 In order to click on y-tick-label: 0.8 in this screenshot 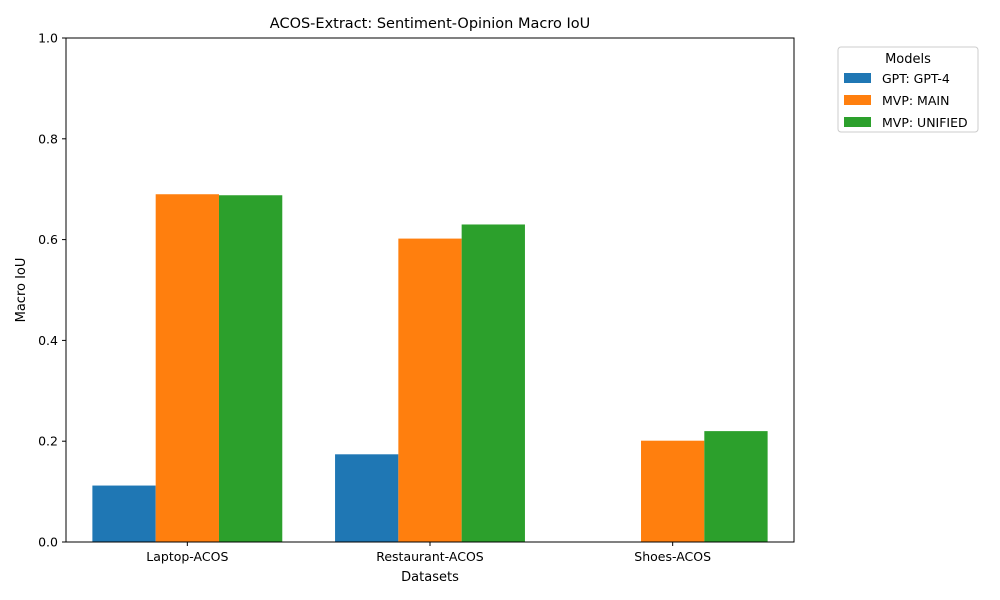, I will do `click(48, 138)`.